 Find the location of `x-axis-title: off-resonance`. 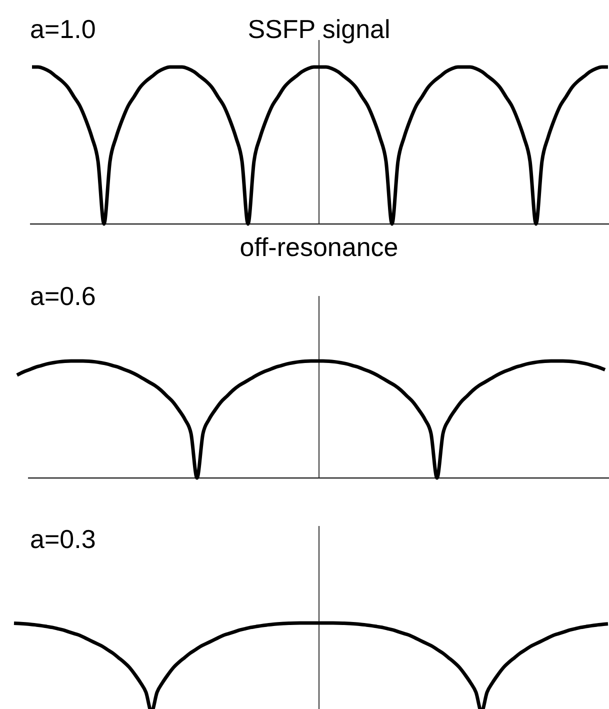

x-axis-title: off-resonance is located at coordinates (319, 247).